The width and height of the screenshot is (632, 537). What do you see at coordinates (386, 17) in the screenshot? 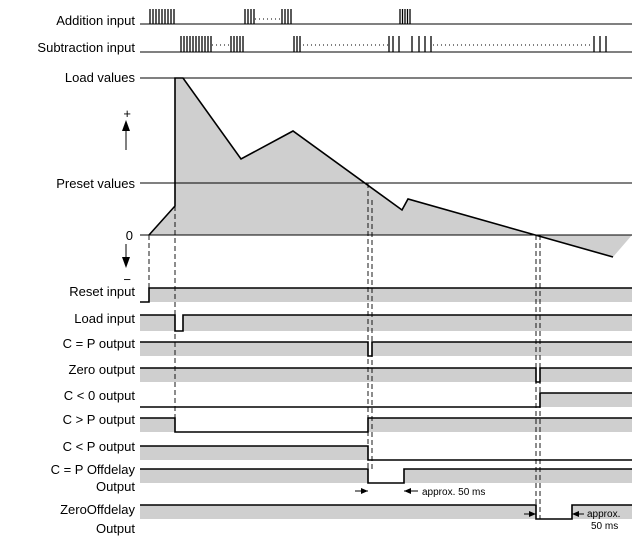
I see `addition-input-signal` at bounding box center [386, 17].